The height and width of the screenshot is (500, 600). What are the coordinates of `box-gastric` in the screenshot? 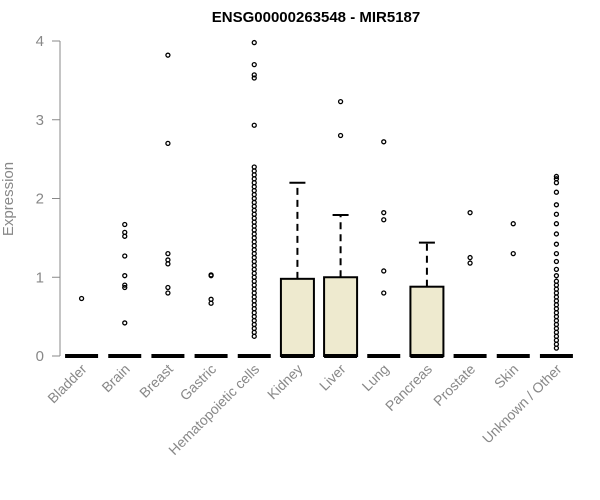 It's located at (211, 315).